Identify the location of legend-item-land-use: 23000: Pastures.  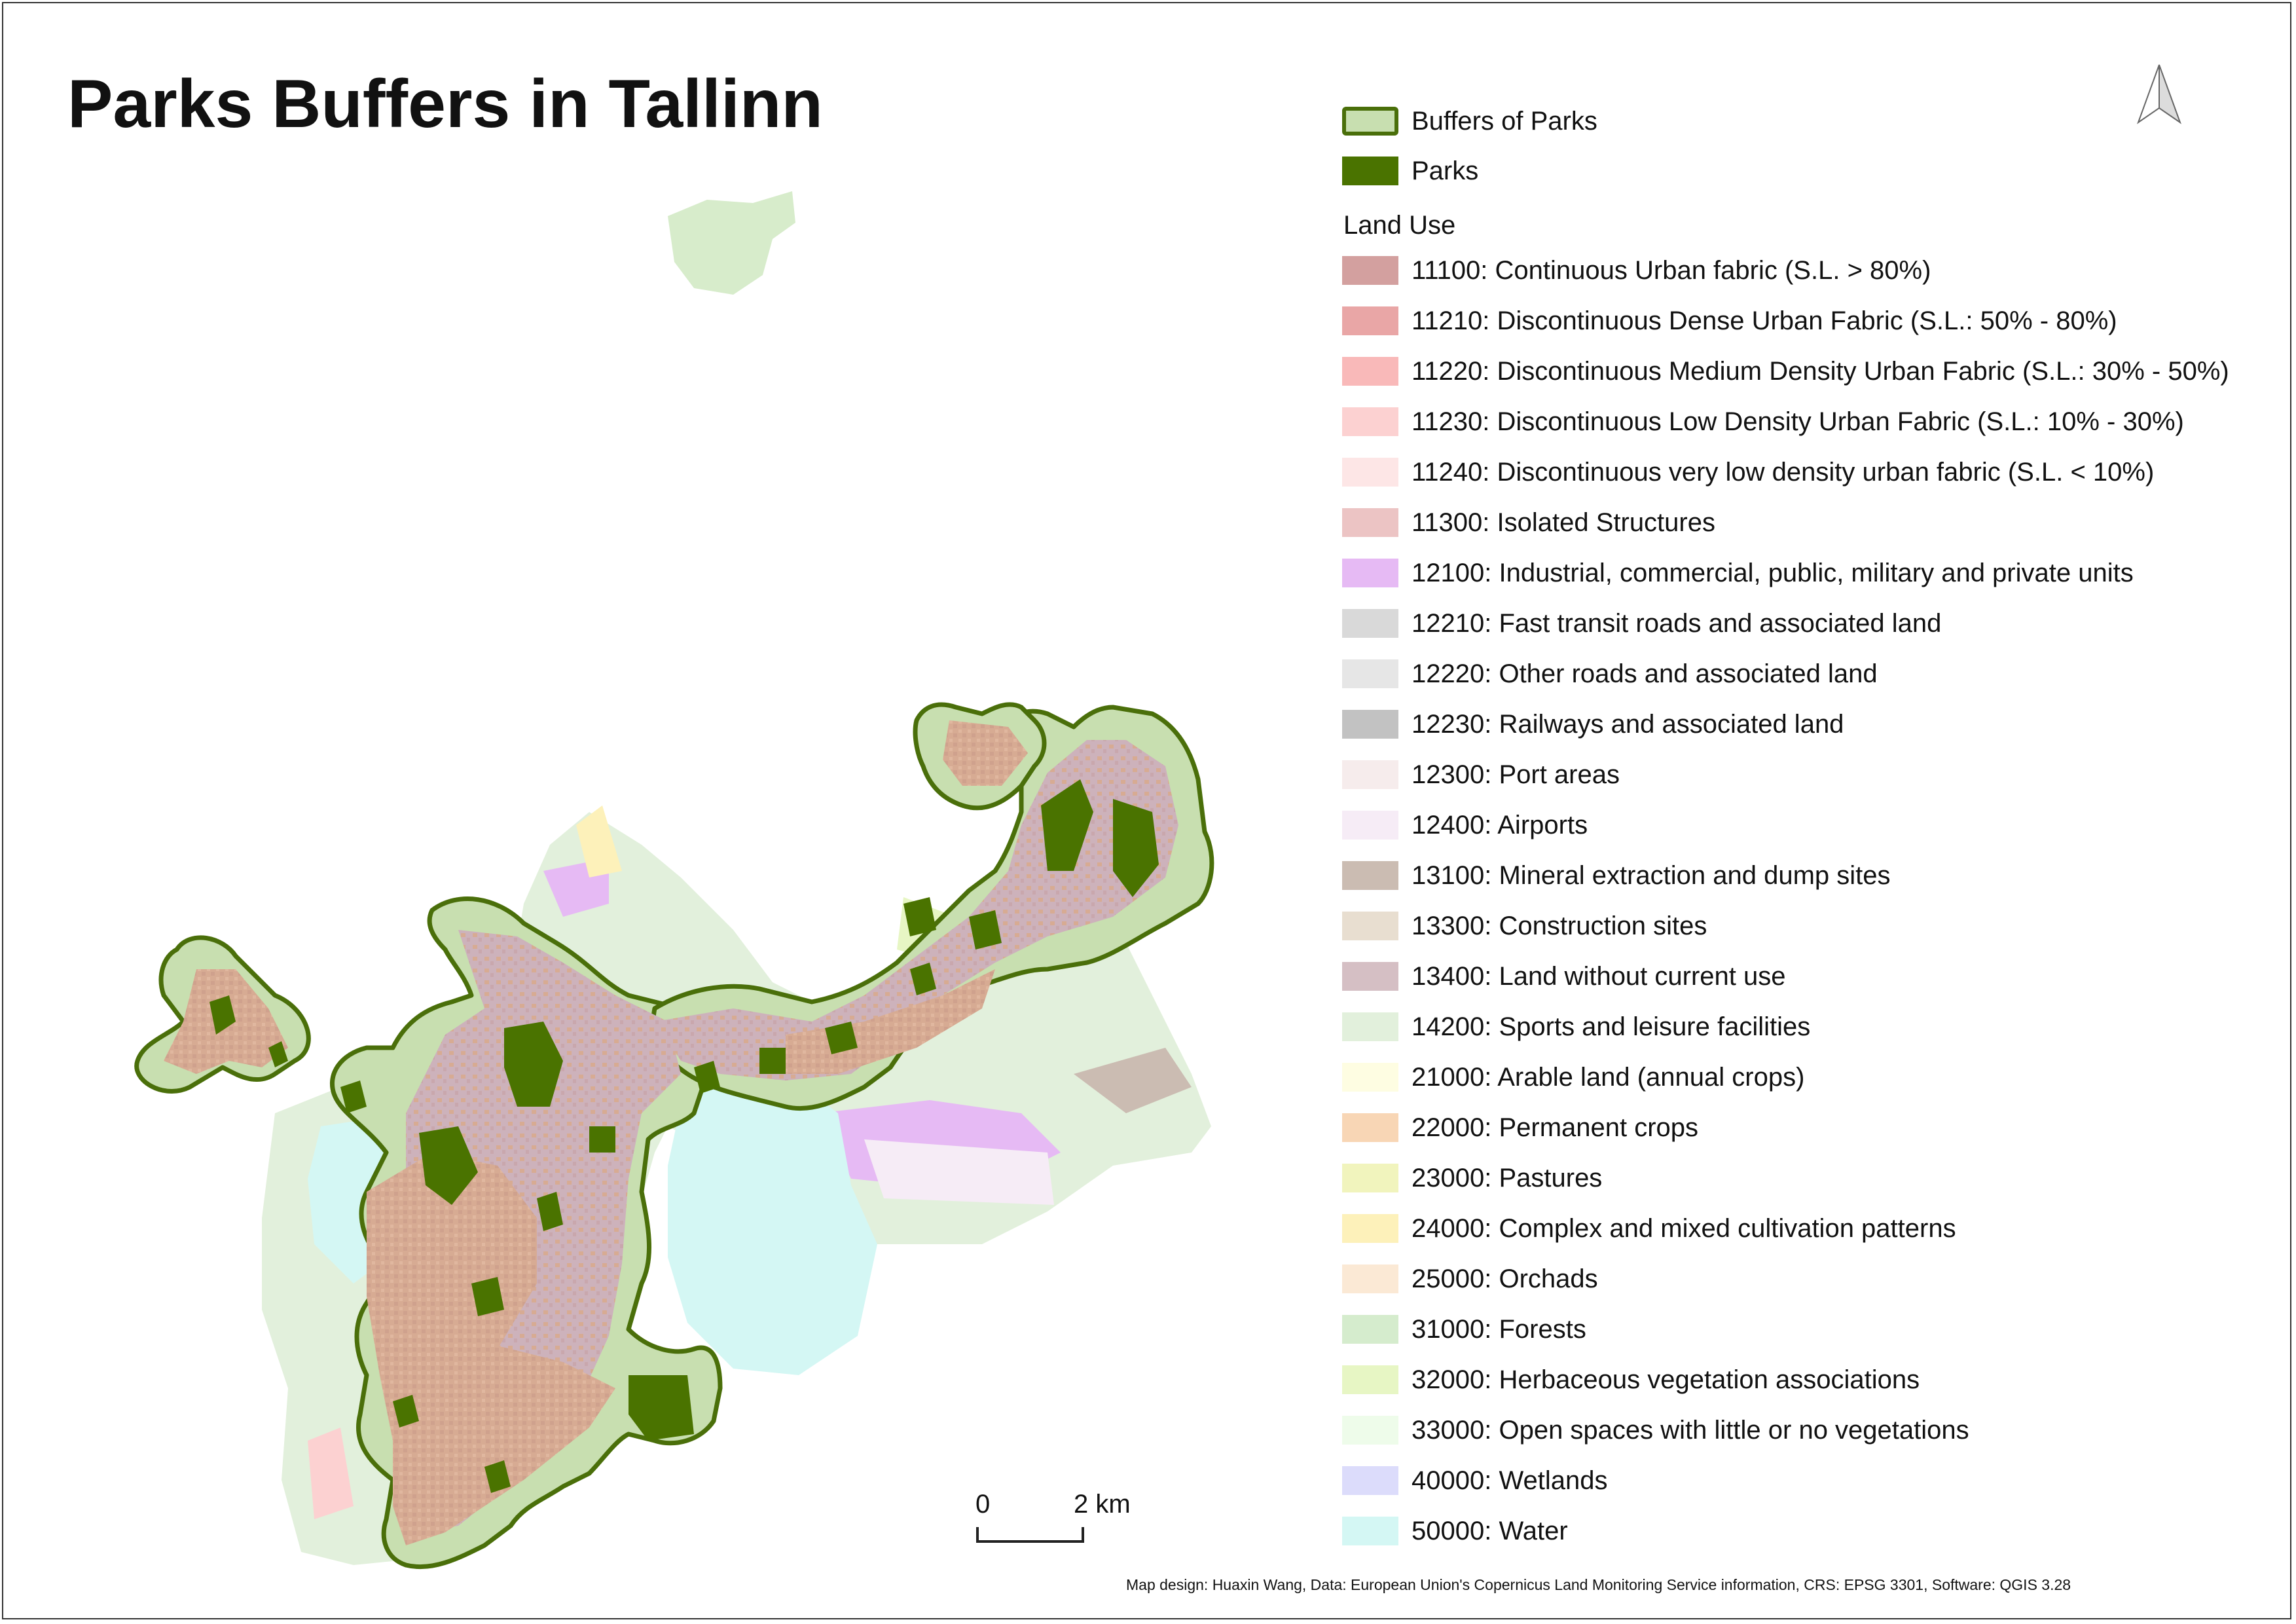
(1472, 1178).